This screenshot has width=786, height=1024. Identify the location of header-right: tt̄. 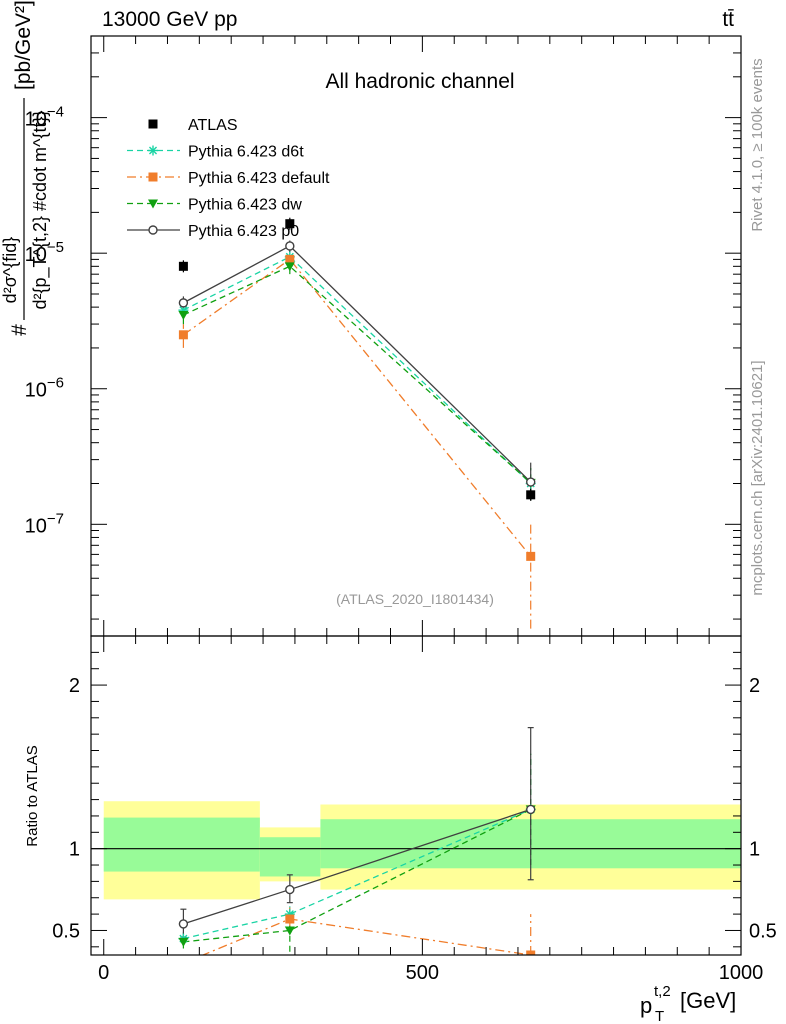
(728, 19).